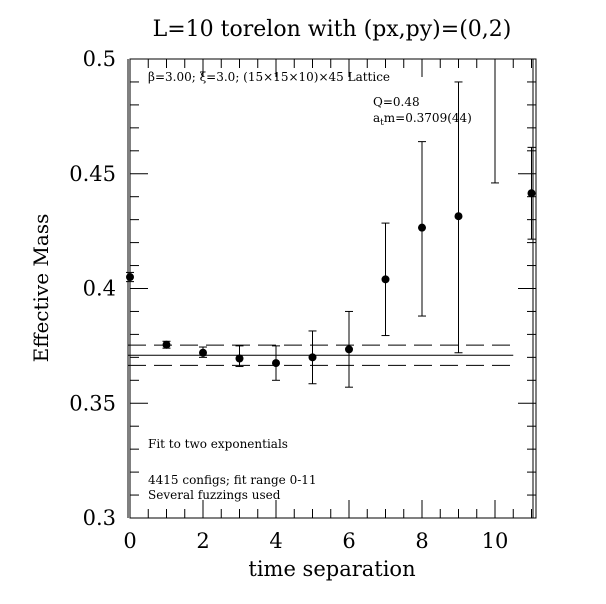 The image size is (606, 604). I want to click on y-tick-label: 0.3, so click(99, 518).